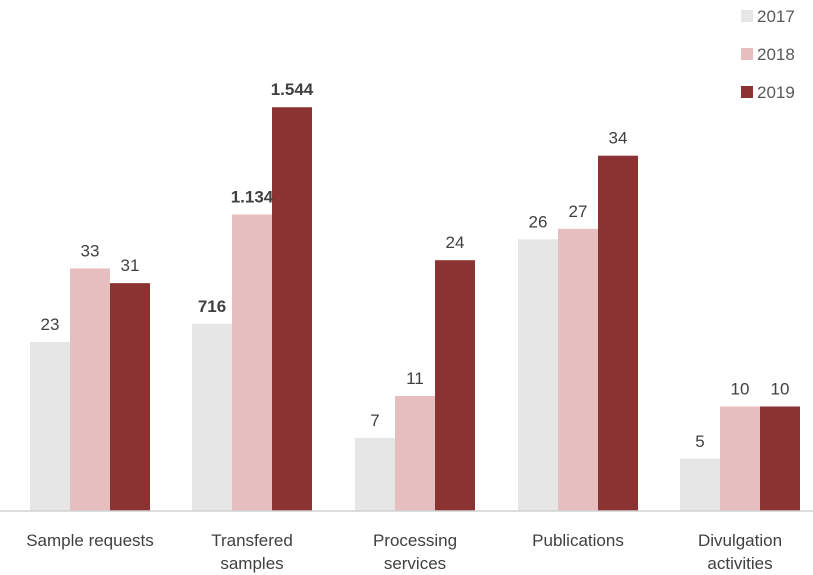  I want to click on bar-2018-cat1, so click(252, 363).